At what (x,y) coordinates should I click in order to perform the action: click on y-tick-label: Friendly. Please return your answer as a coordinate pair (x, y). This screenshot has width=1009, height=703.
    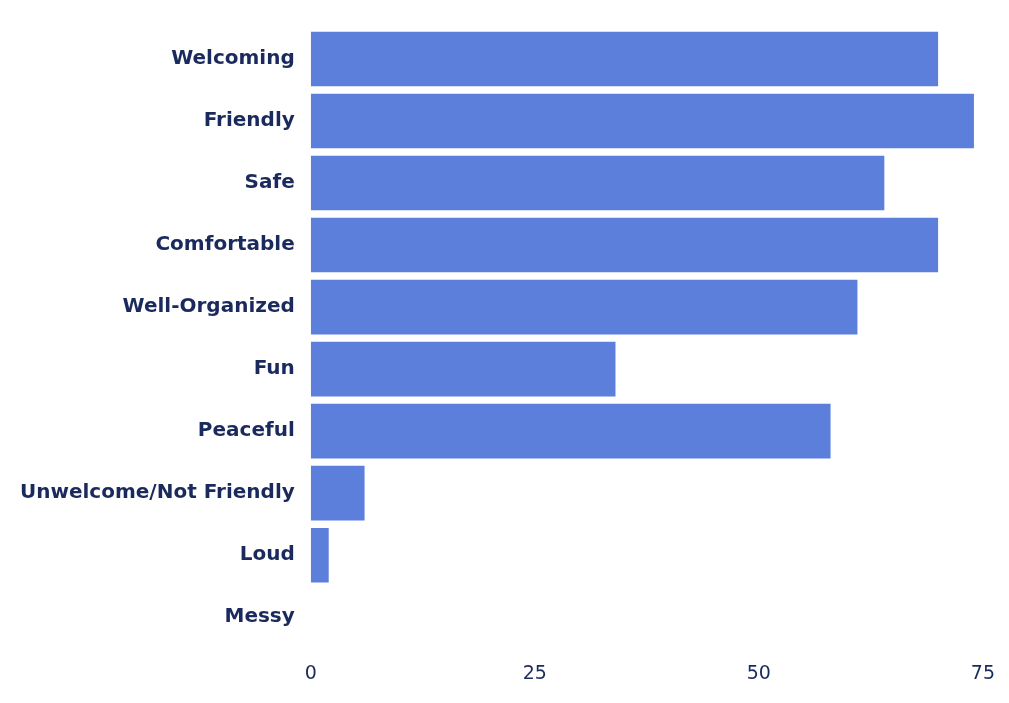
    Looking at the image, I should click on (249, 119).